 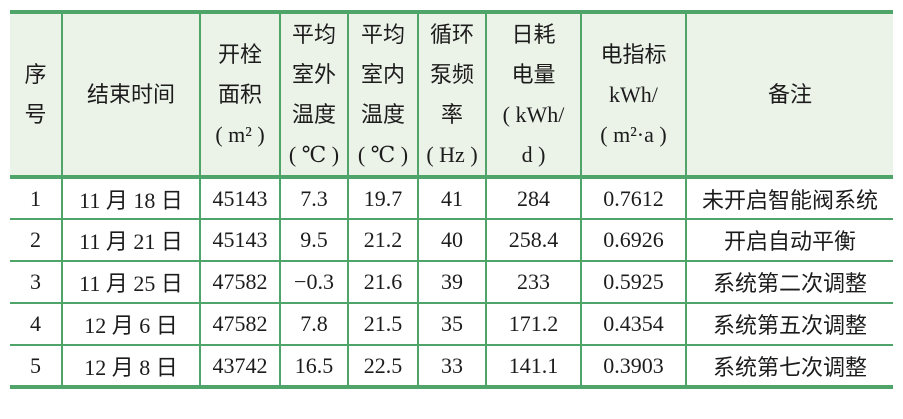 I want to click on header-line: 泵频, so click(x=451, y=74).